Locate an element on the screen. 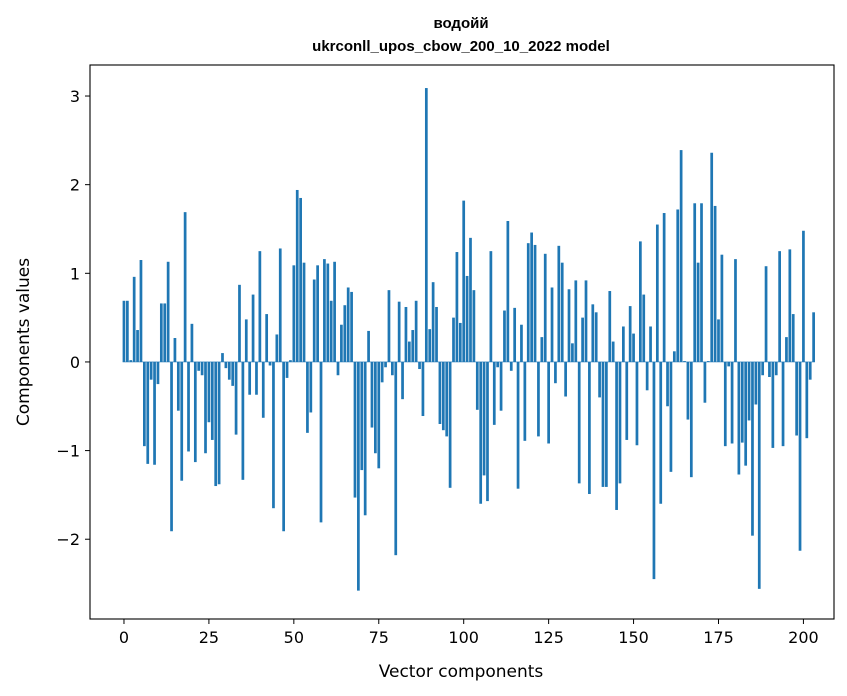 The image size is (847, 696). y-tick-label: −2 is located at coordinates (68, 539).